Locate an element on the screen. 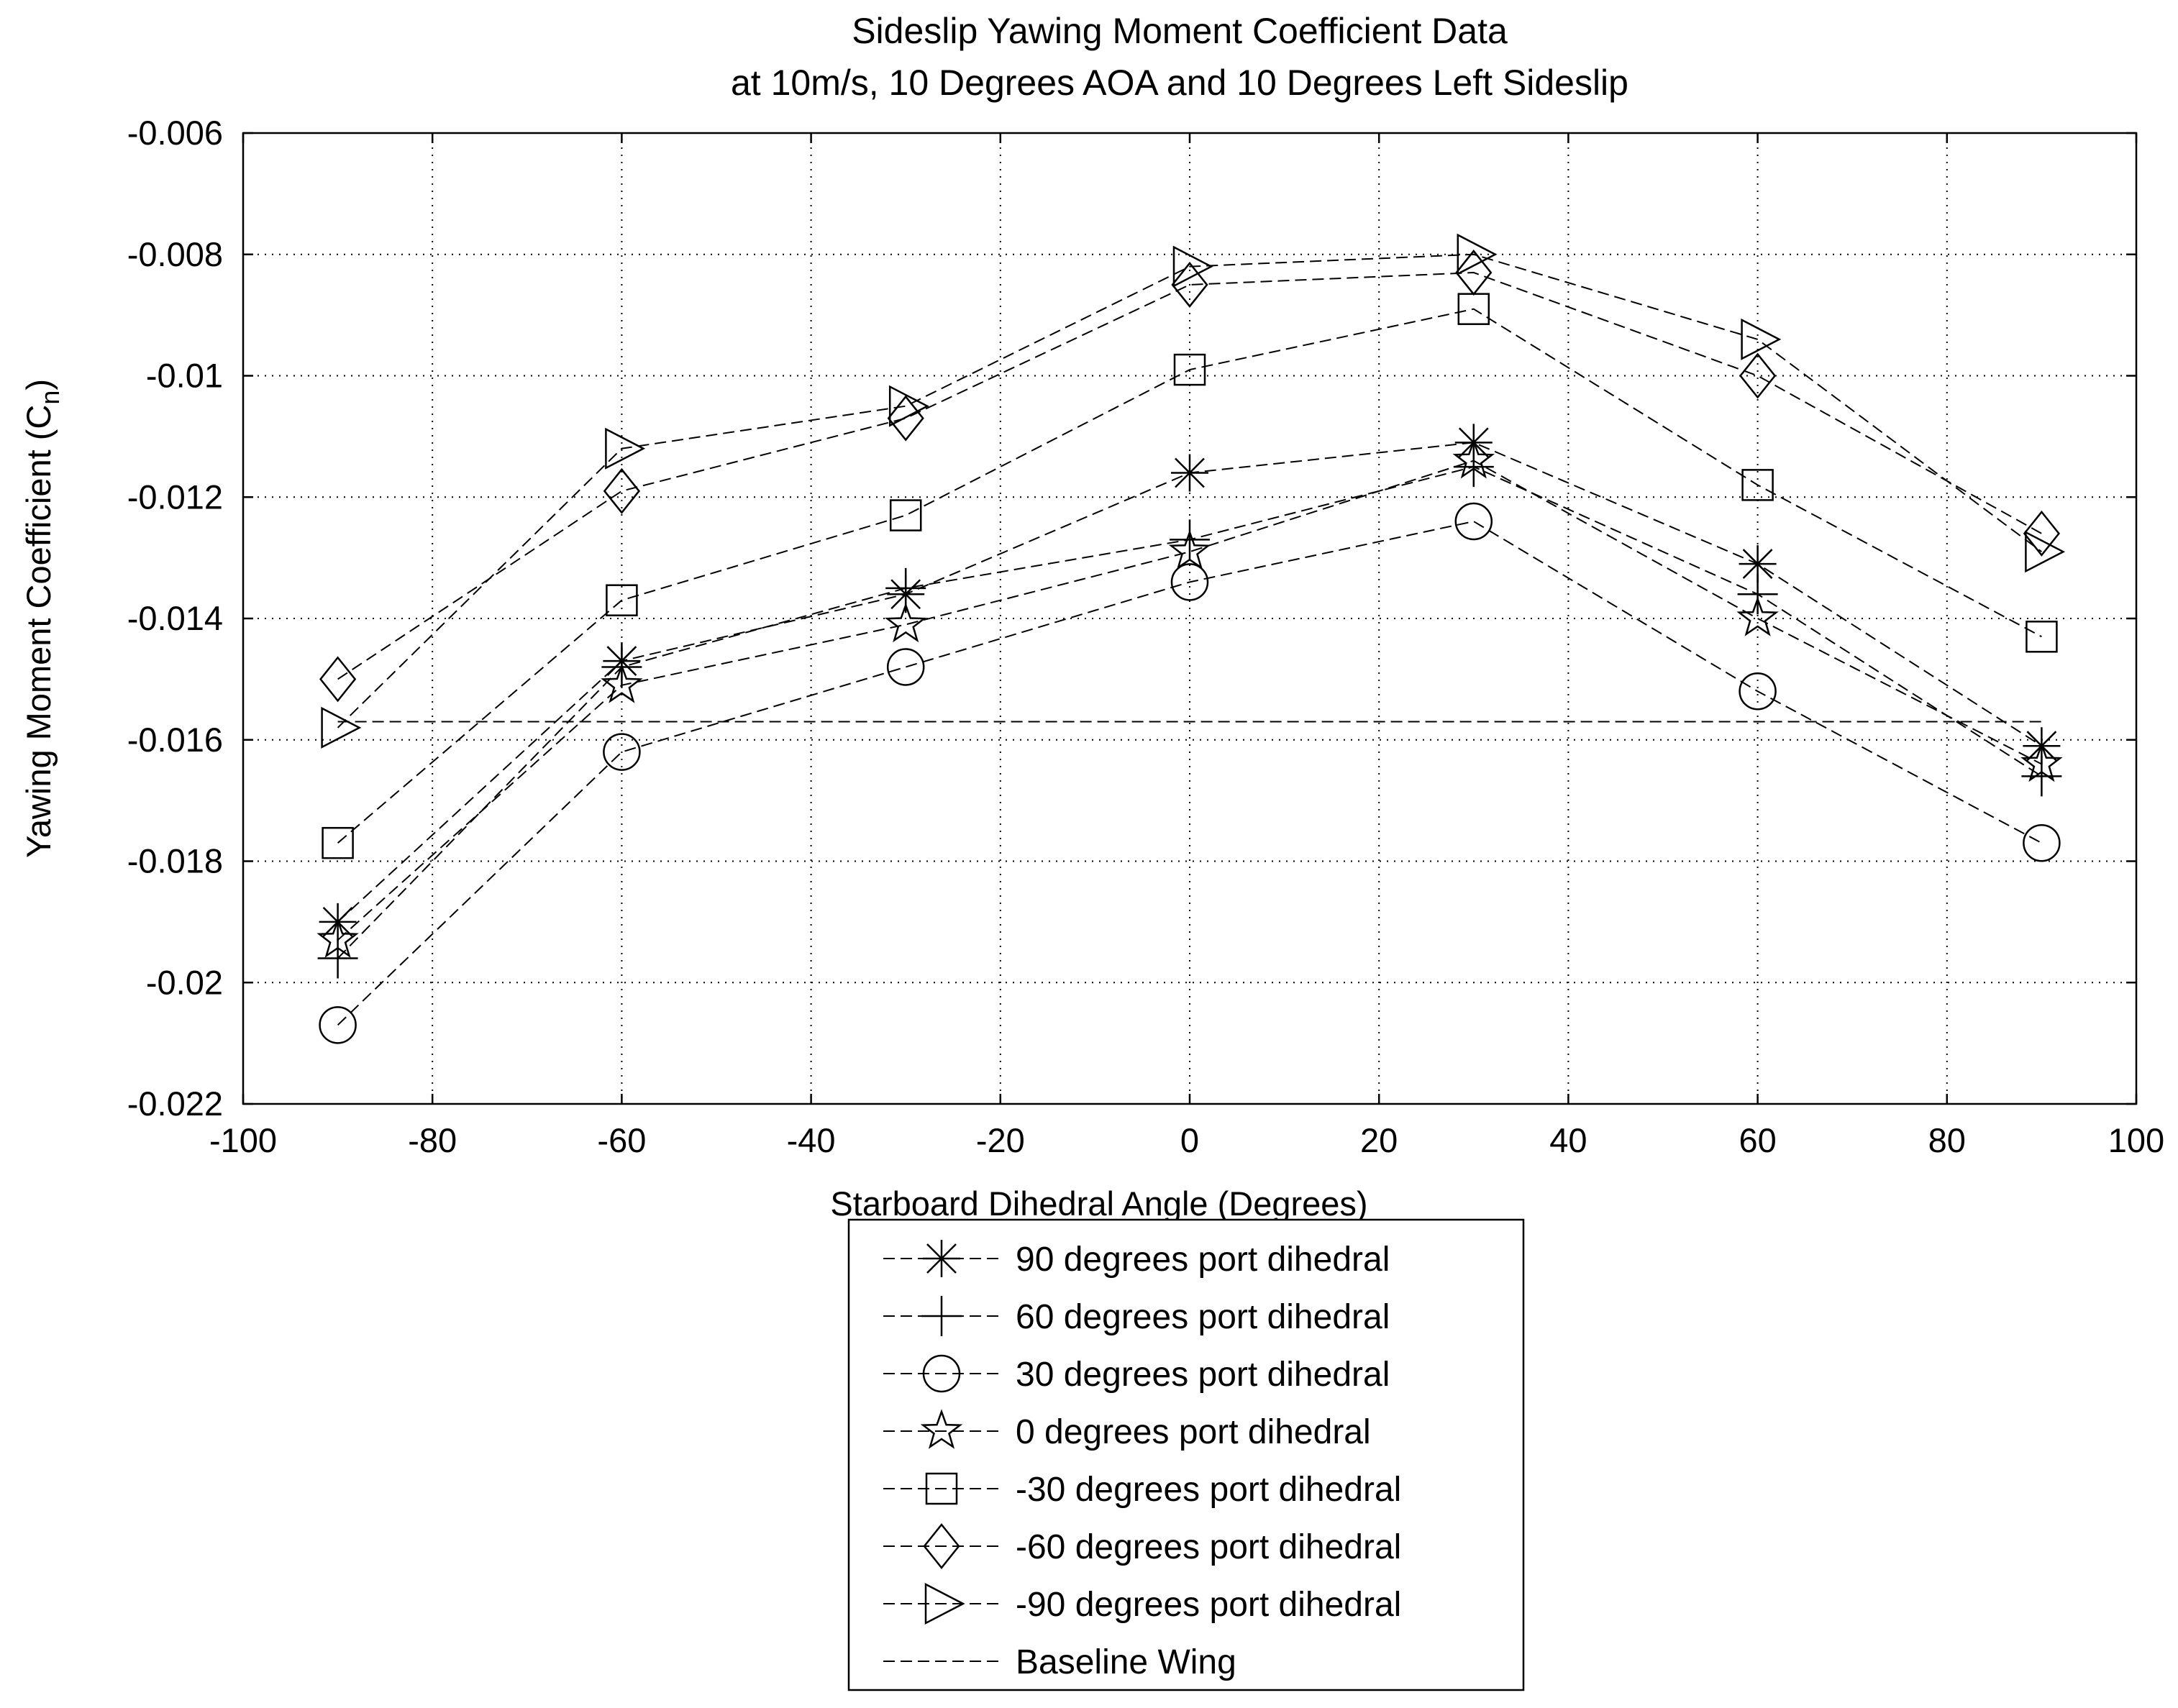 The width and height of the screenshot is (2178, 1708). y-axis-label: Yawing Moment Coefficient (Cn) is located at coordinates (42, 618).